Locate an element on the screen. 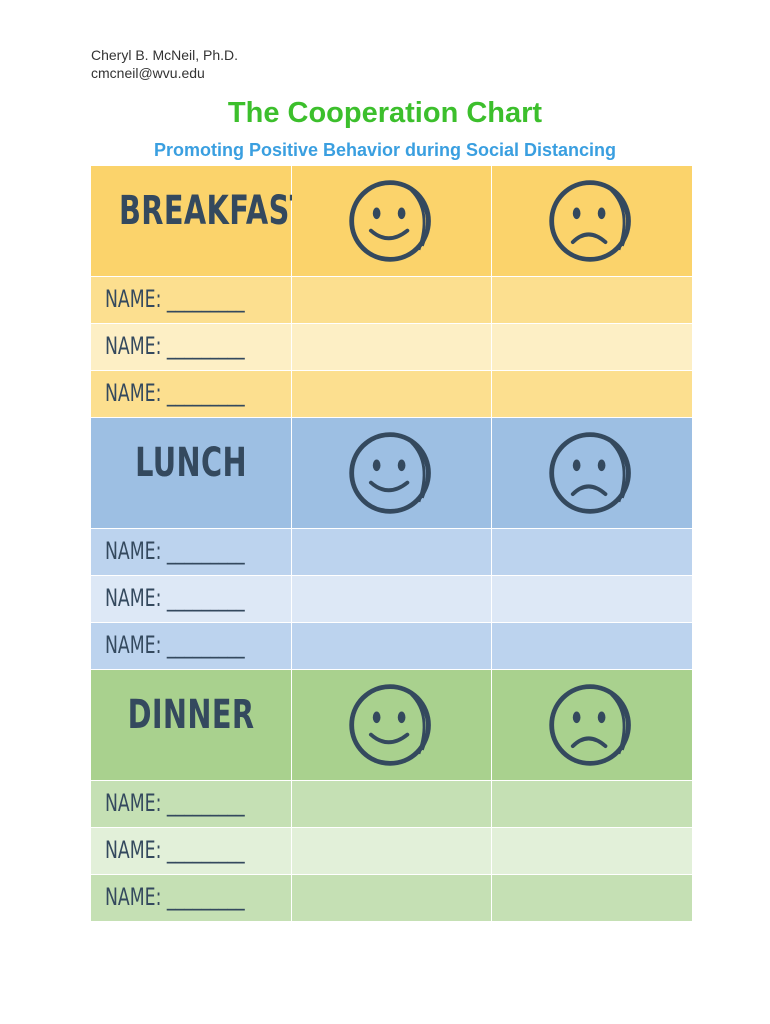 The height and width of the screenshot is (1024, 770). page-title: The Cooperation Chart is located at coordinates (385, 113).